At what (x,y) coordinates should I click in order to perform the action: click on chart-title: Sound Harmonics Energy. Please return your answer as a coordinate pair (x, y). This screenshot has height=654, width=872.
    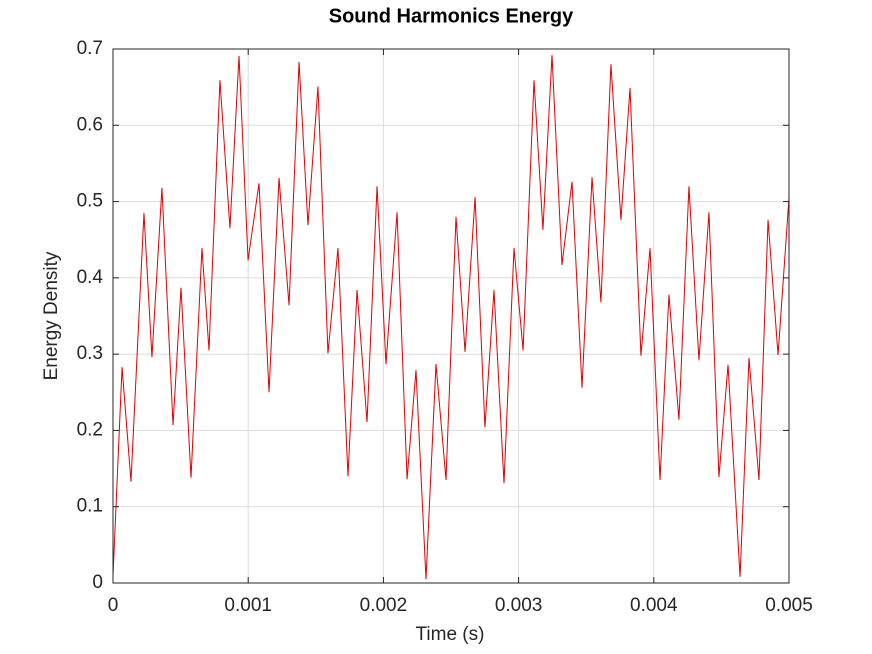
    Looking at the image, I should click on (451, 16).